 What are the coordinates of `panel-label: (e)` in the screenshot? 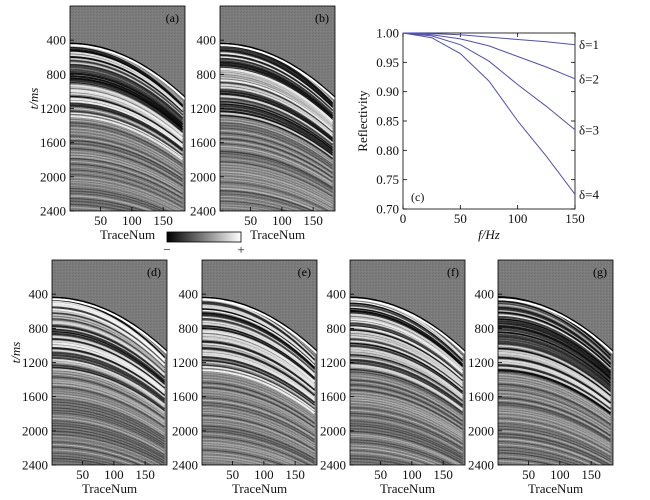 It's located at (304, 272).